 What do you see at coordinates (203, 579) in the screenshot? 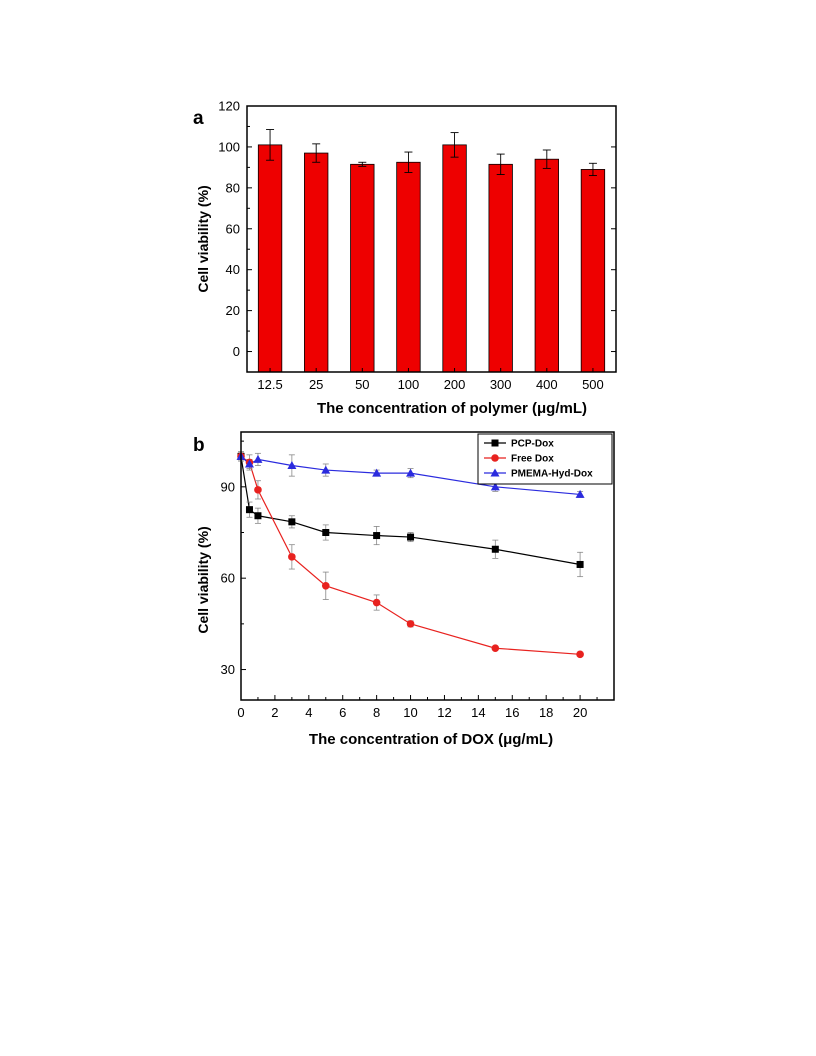
I see `panel-b-y-axis-title: Cell viability (%)` at bounding box center [203, 579].